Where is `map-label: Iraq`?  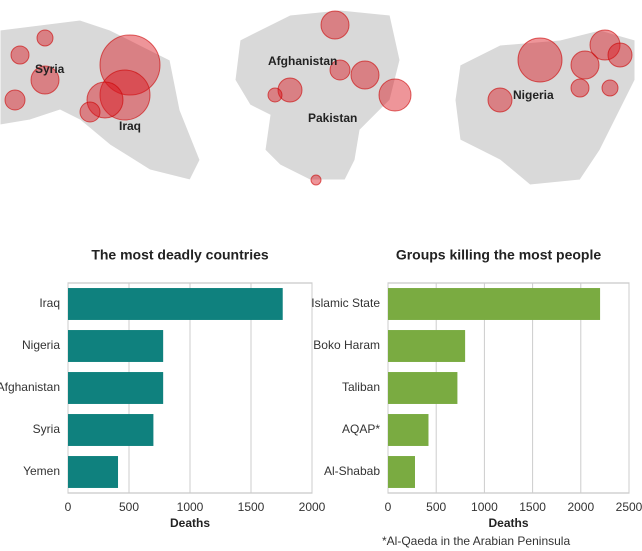
map-label: Iraq is located at coordinates (130, 126).